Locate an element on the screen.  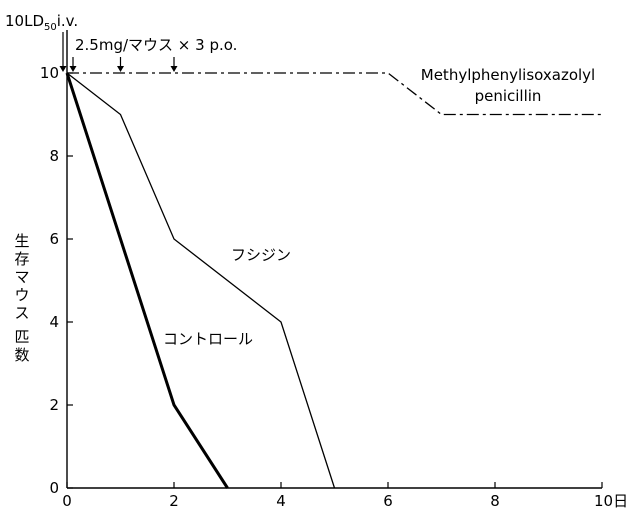
y-axis-label: 生存マウス匹数 is located at coordinates (21, 298).